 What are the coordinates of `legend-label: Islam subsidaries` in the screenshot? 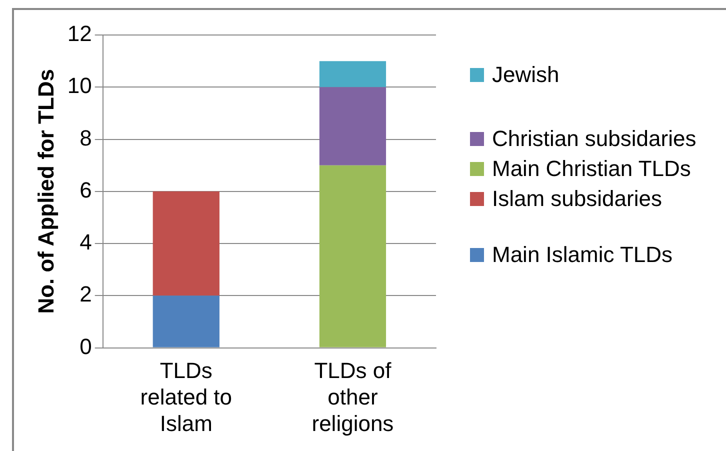 It's located at (577, 199).